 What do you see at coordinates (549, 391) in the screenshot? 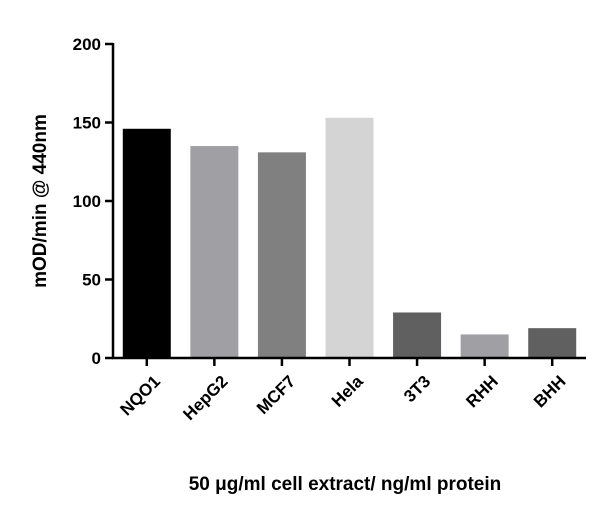
I see `x-tick-label: BHH` at bounding box center [549, 391].